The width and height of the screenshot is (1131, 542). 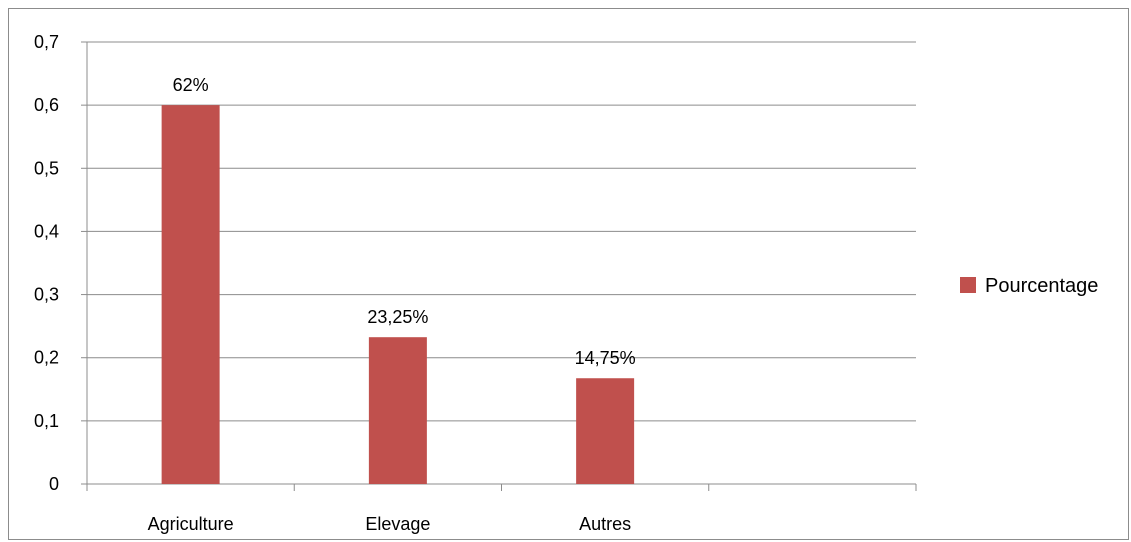 What do you see at coordinates (191, 524) in the screenshot?
I see `x-tick-label: Agriculture` at bounding box center [191, 524].